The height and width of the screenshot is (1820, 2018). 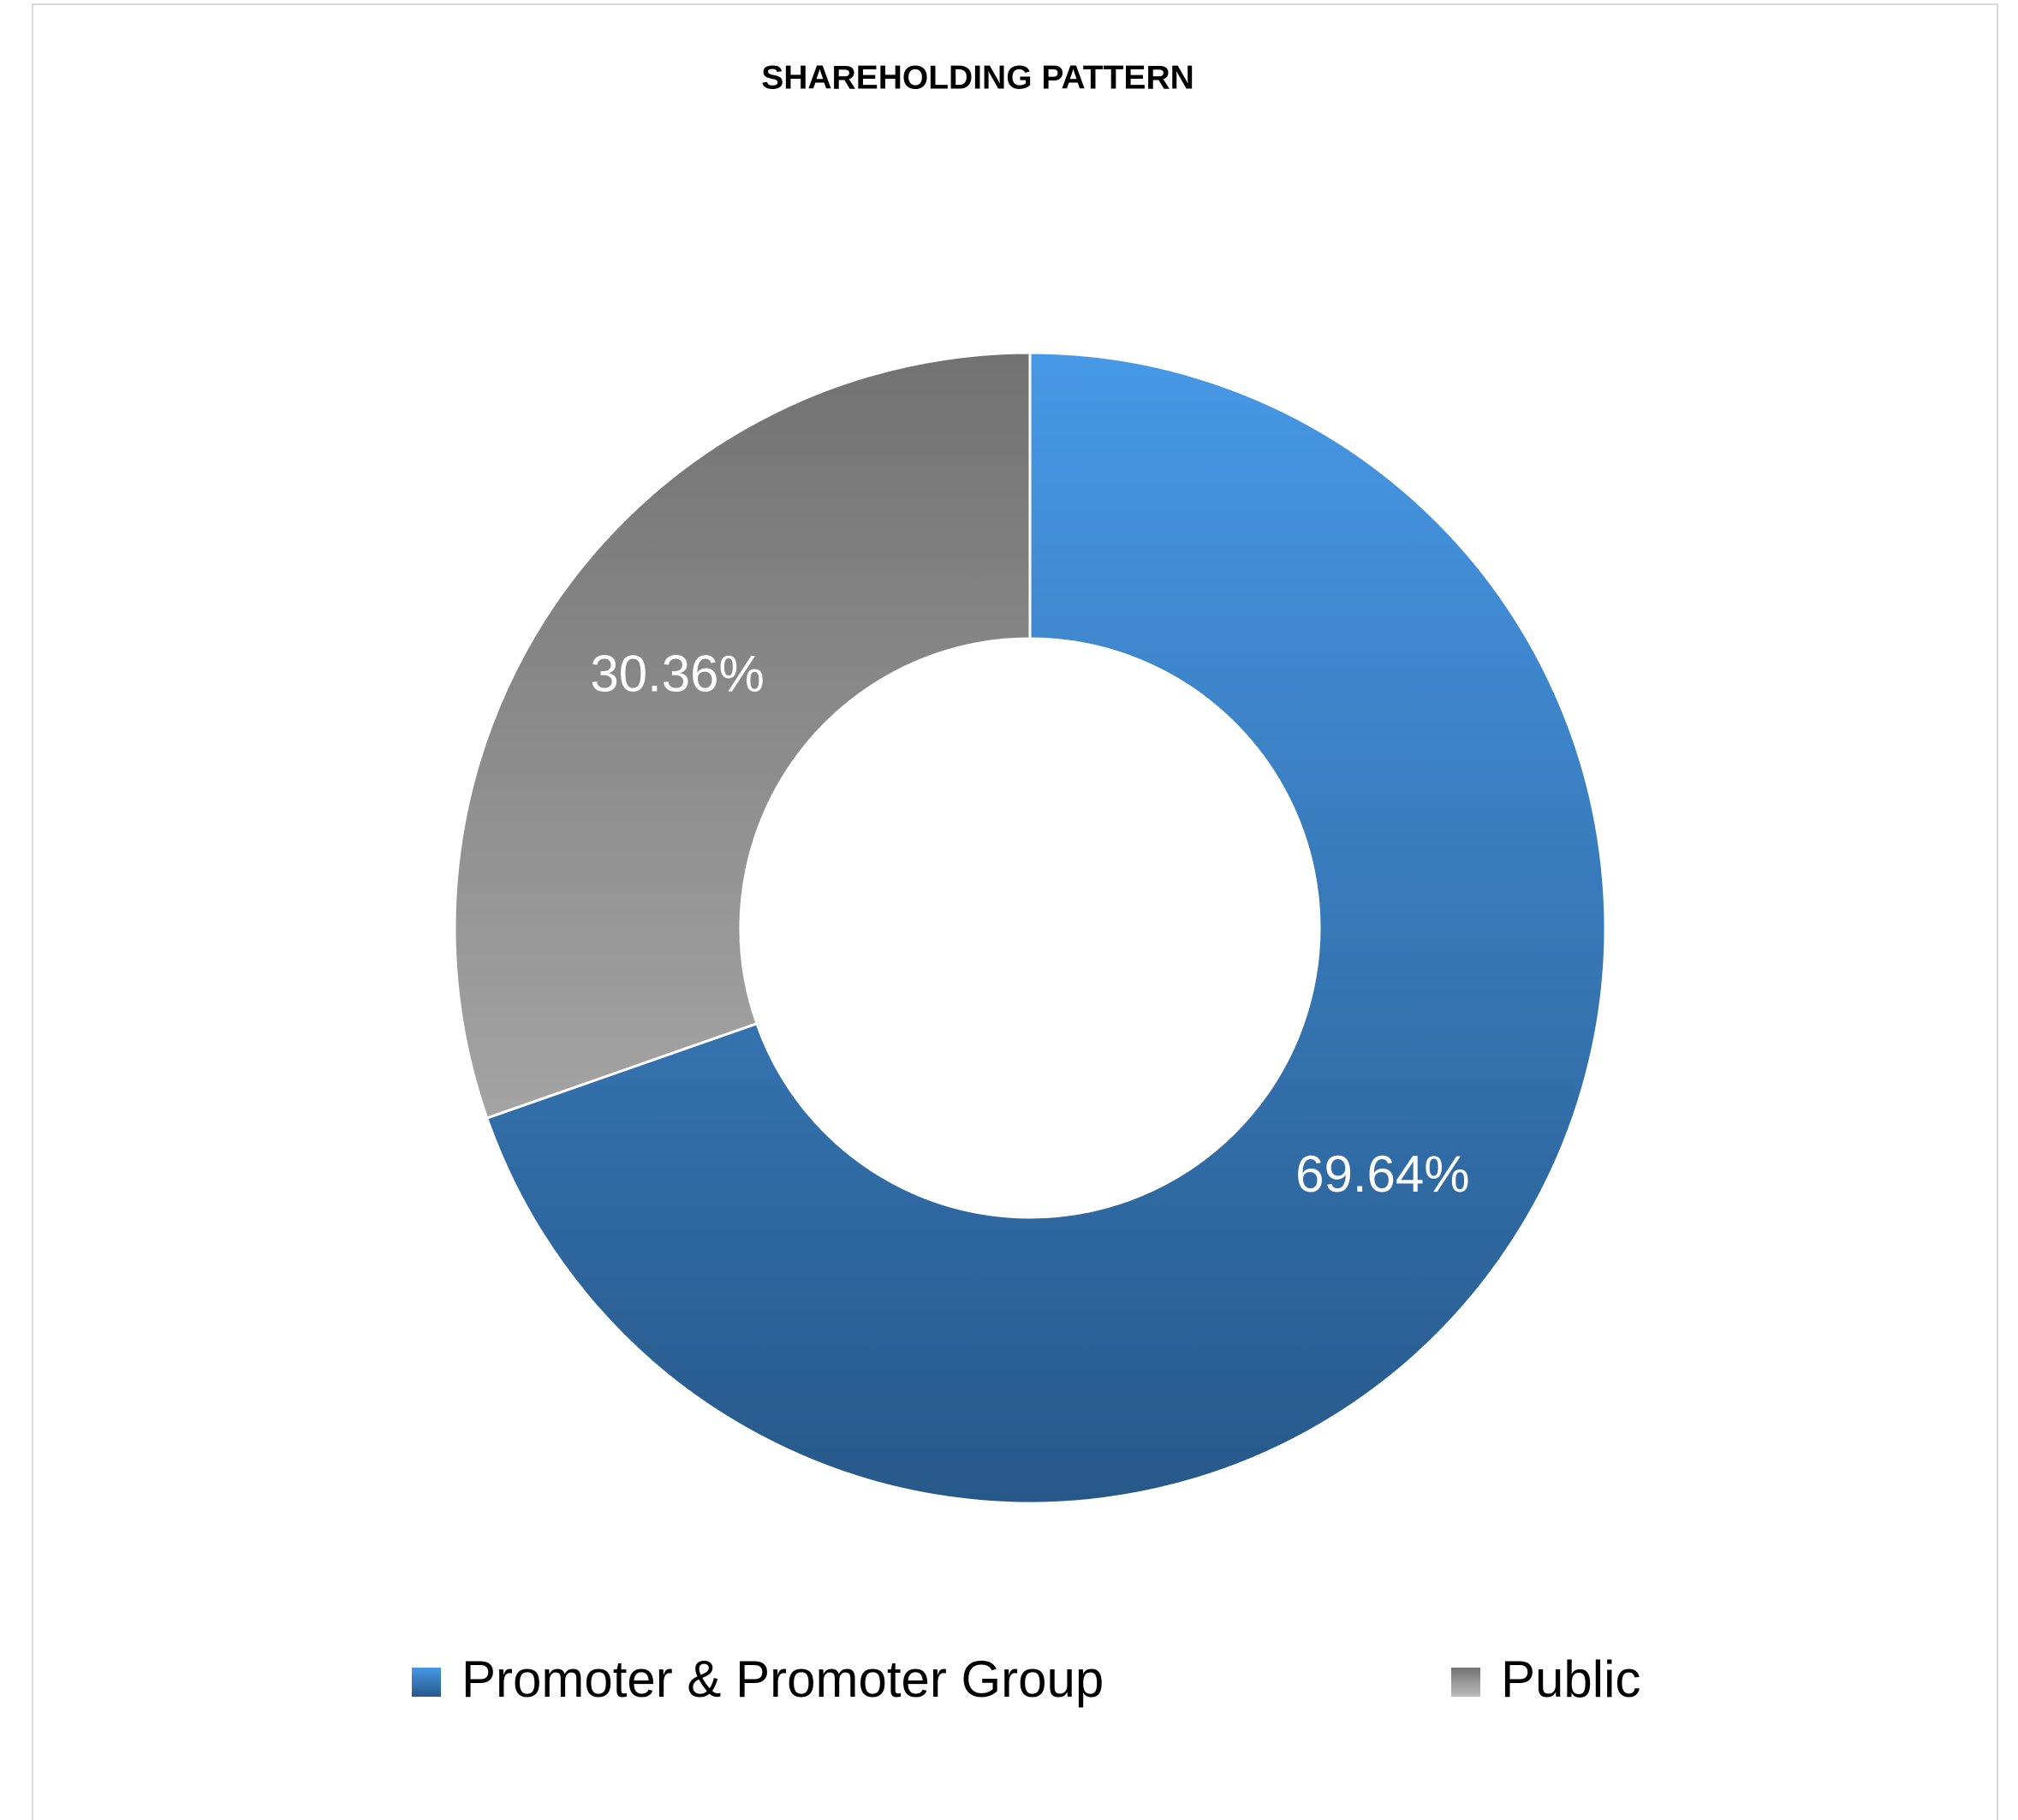 What do you see at coordinates (1382, 1174) in the screenshot?
I see `data-label: 69.64%` at bounding box center [1382, 1174].